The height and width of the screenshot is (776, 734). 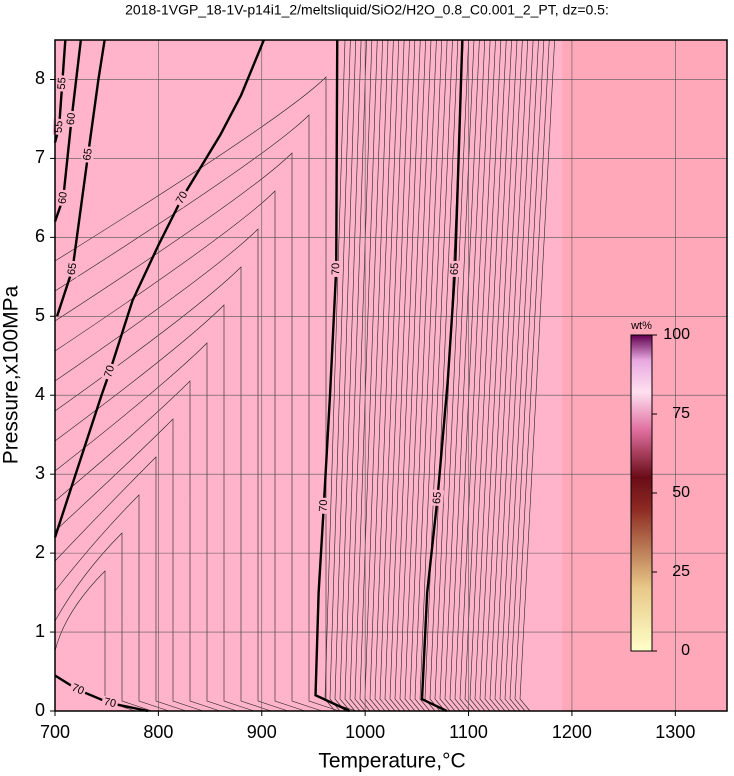 I want to click on y-tick-label: 3, so click(x=40, y=473).